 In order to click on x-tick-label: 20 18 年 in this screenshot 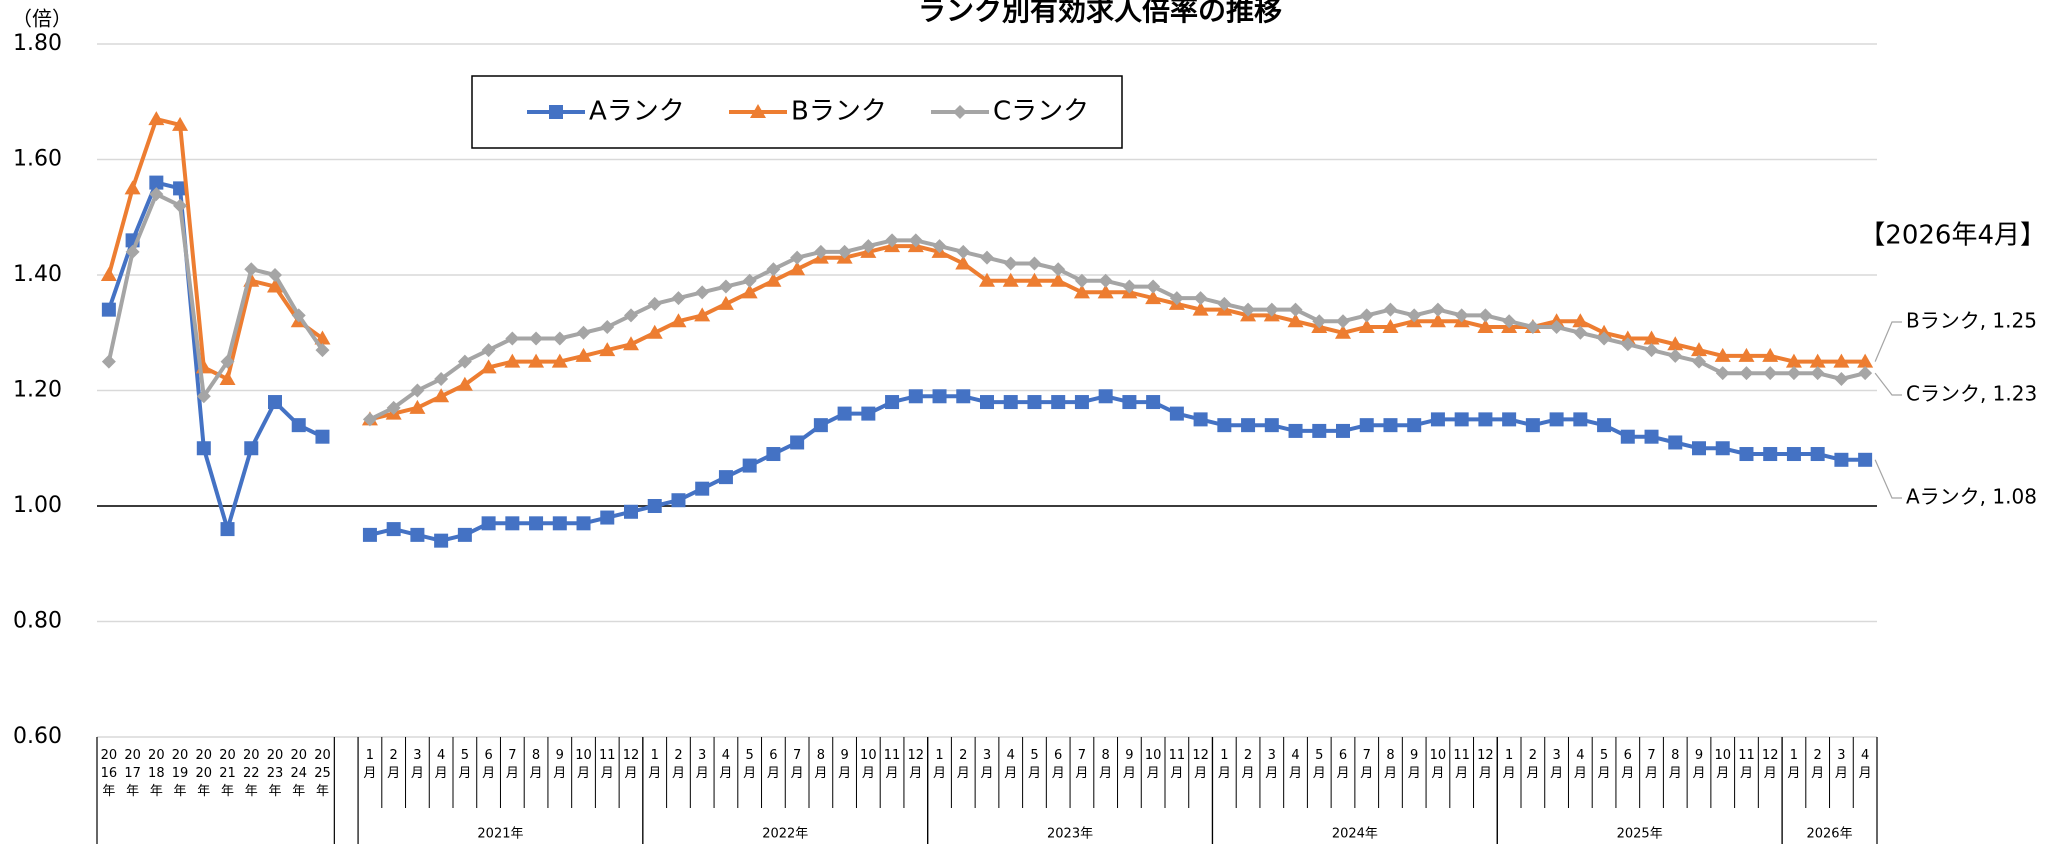, I will do `click(156, 773)`.